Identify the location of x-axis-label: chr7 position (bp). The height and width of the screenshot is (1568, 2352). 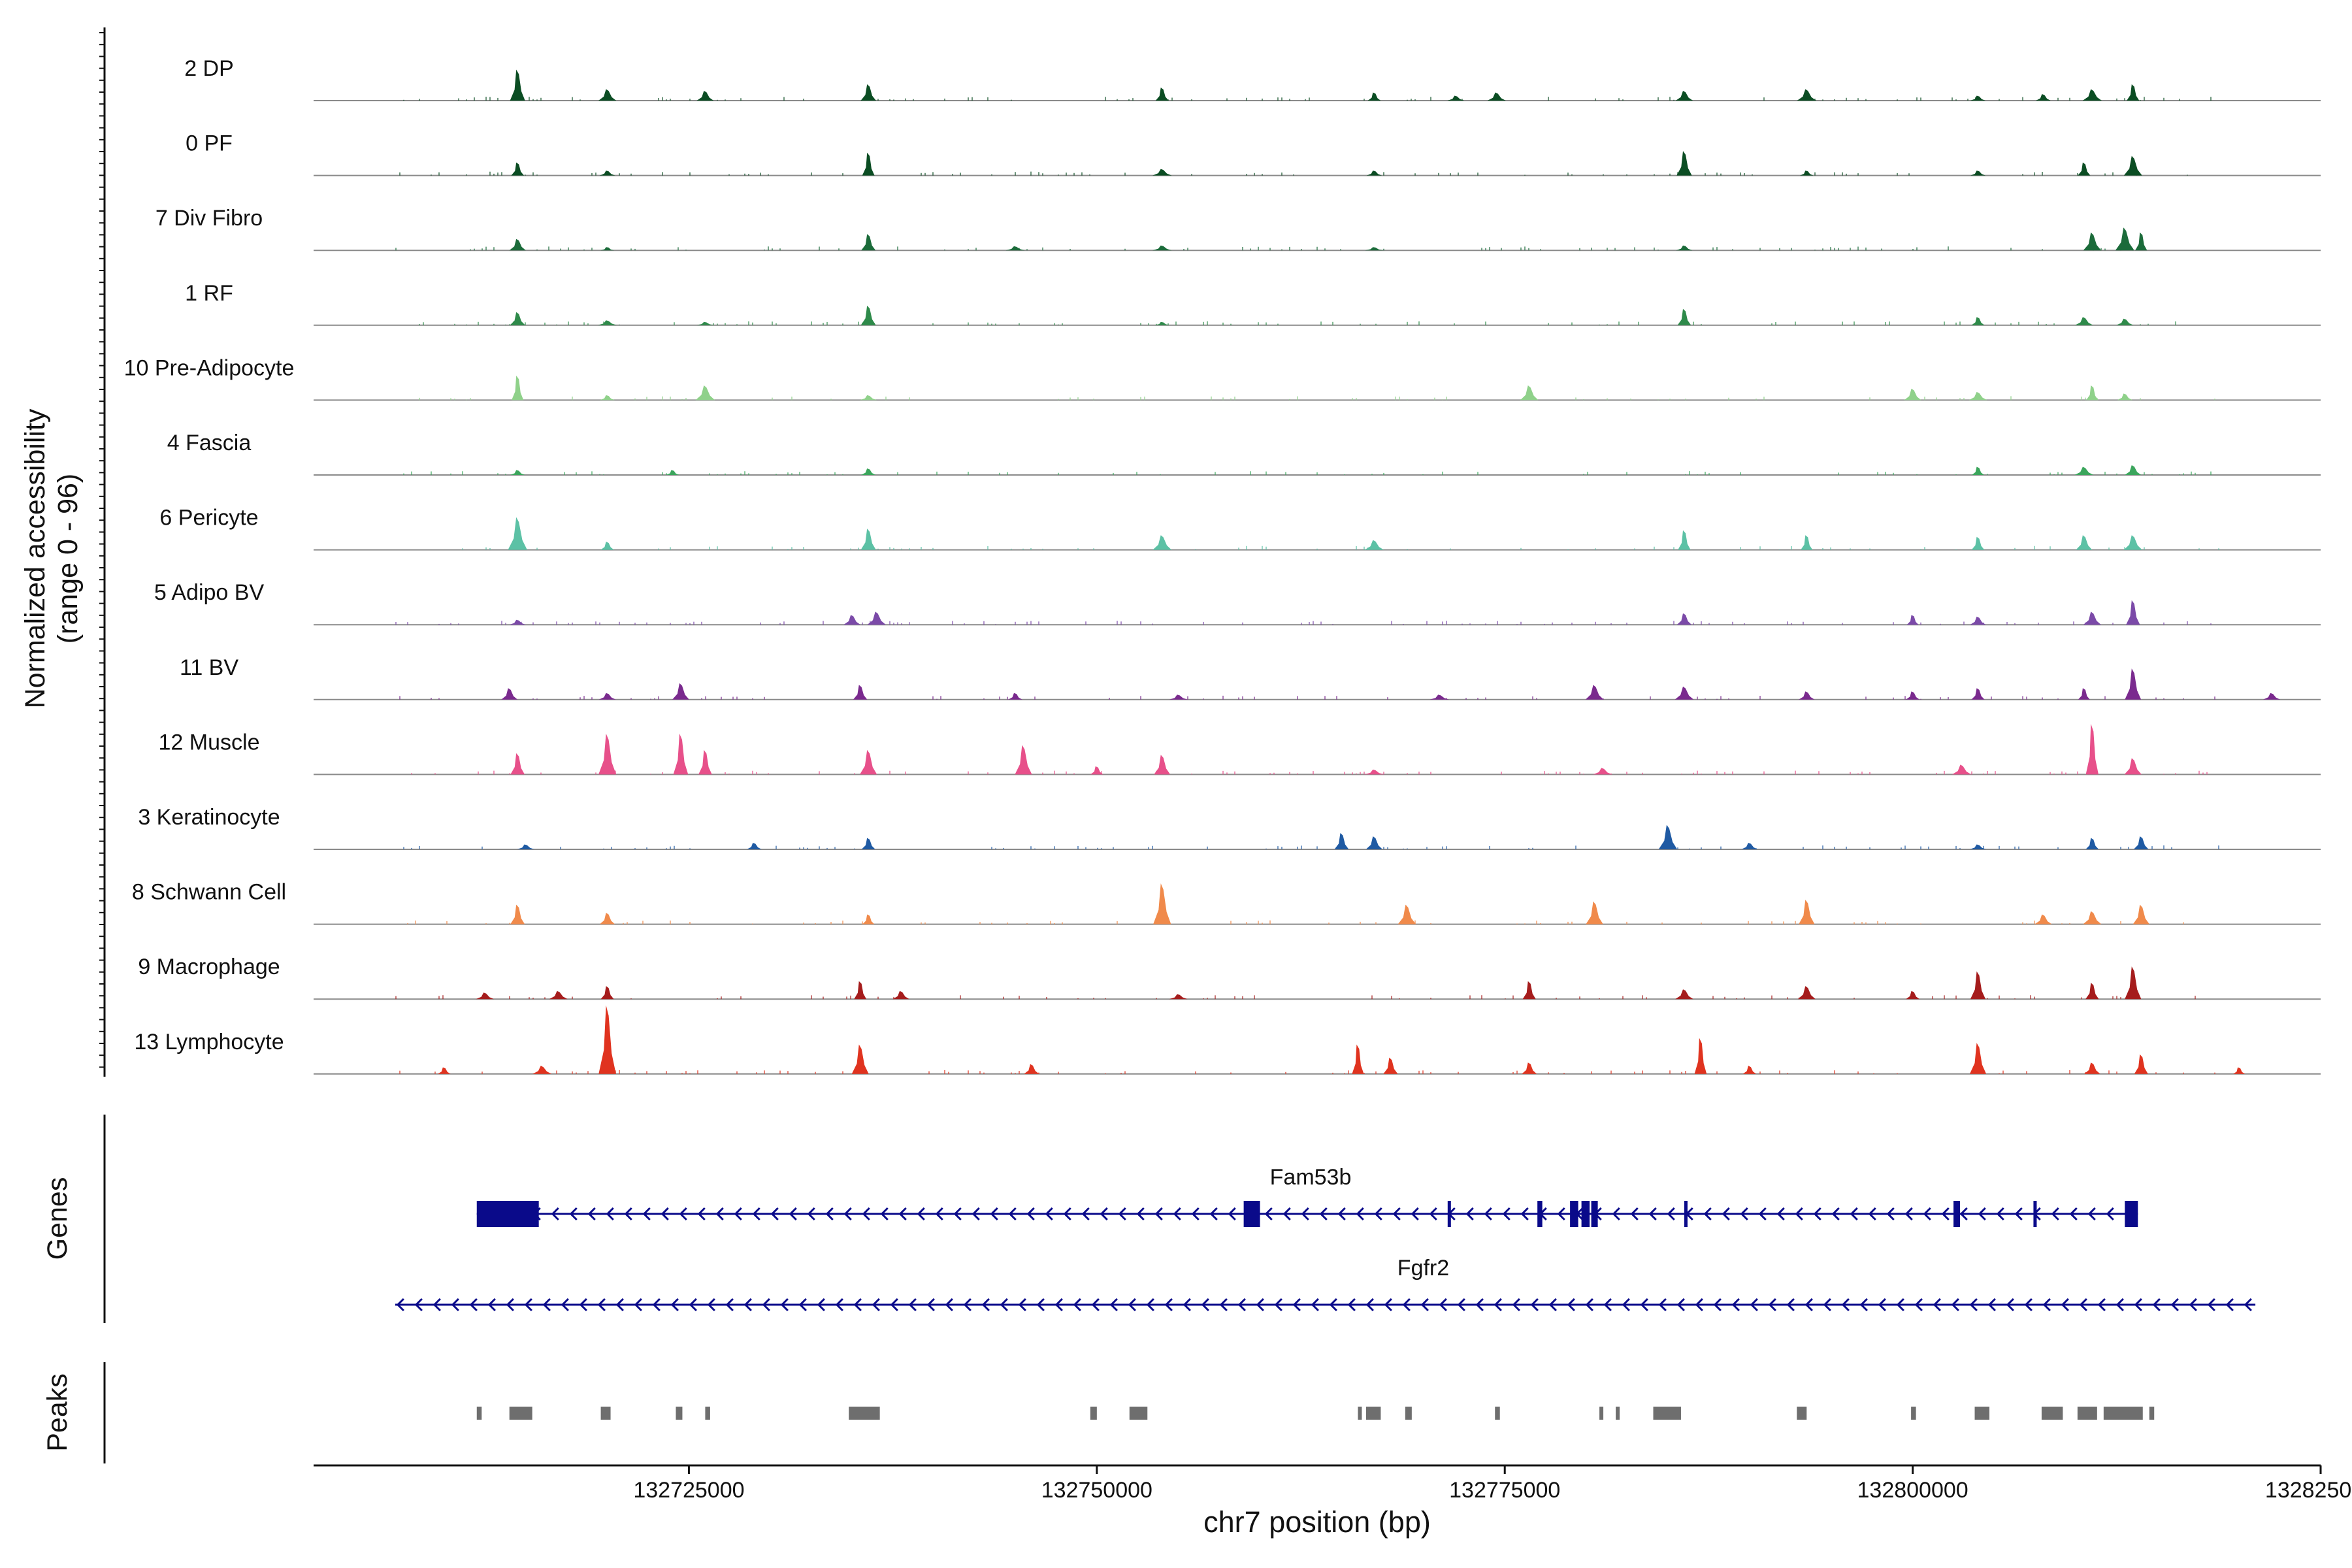
(1317, 1522).